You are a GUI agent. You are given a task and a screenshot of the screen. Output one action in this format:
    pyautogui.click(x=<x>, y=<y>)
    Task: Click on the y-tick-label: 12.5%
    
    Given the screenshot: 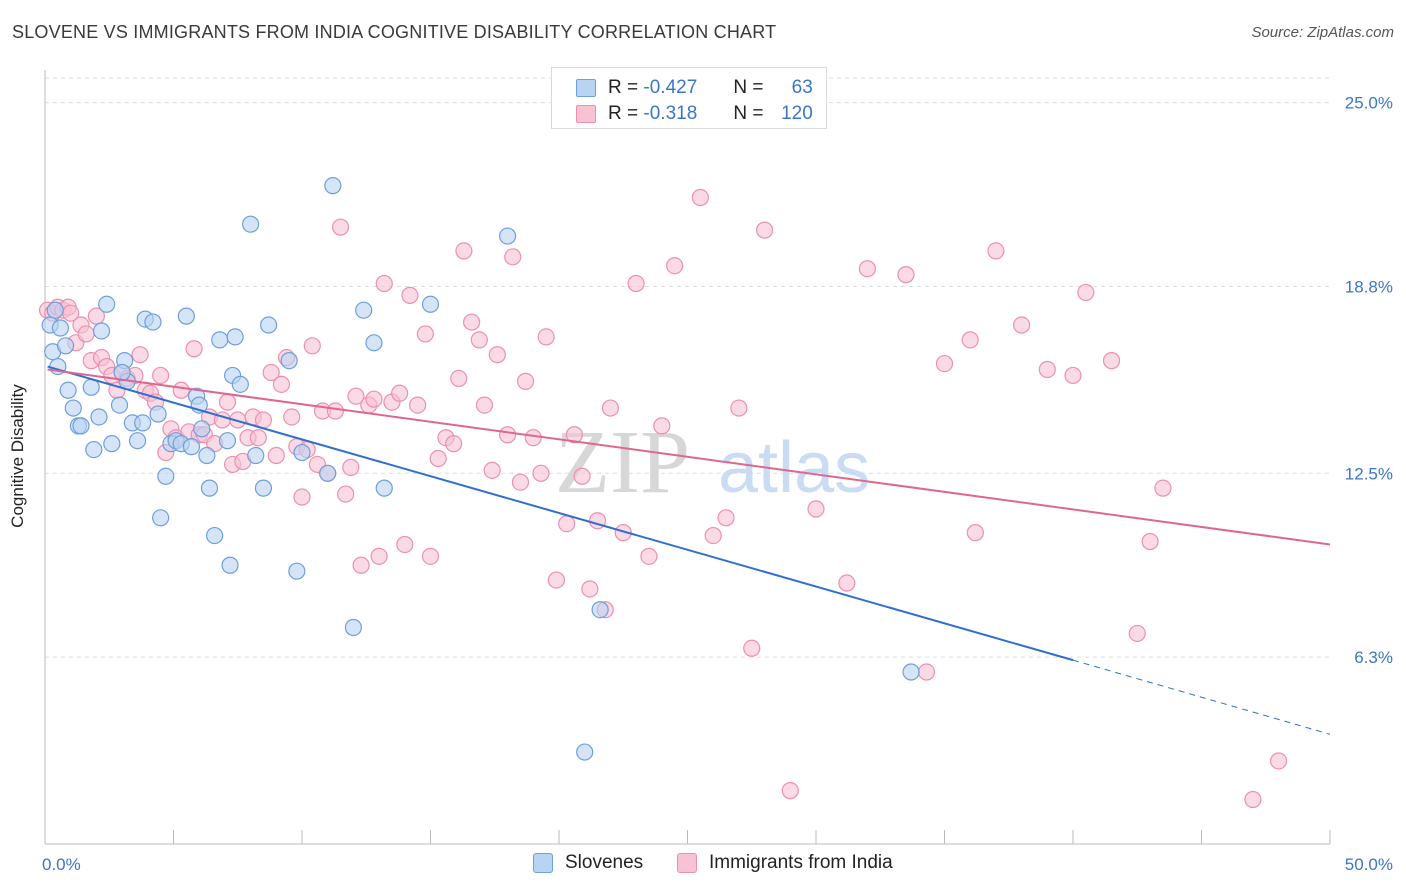 What is the action you would take?
    pyautogui.click(x=1369, y=473)
    